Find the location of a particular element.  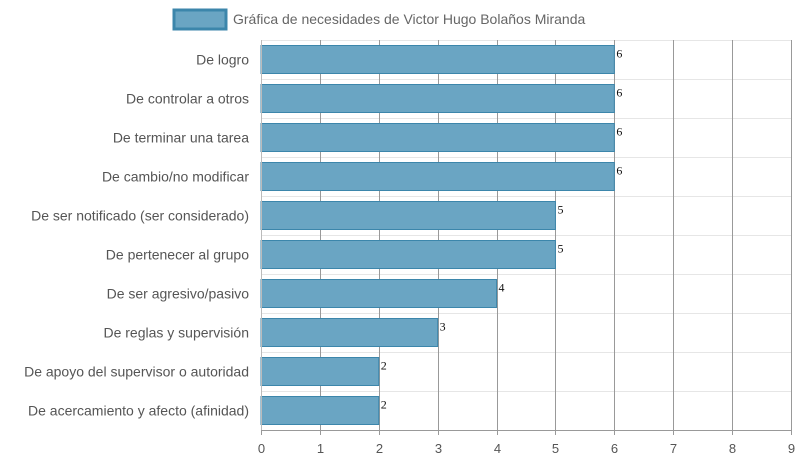

category-label: De ser notificado (ser considerado) is located at coordinates (140, 216).